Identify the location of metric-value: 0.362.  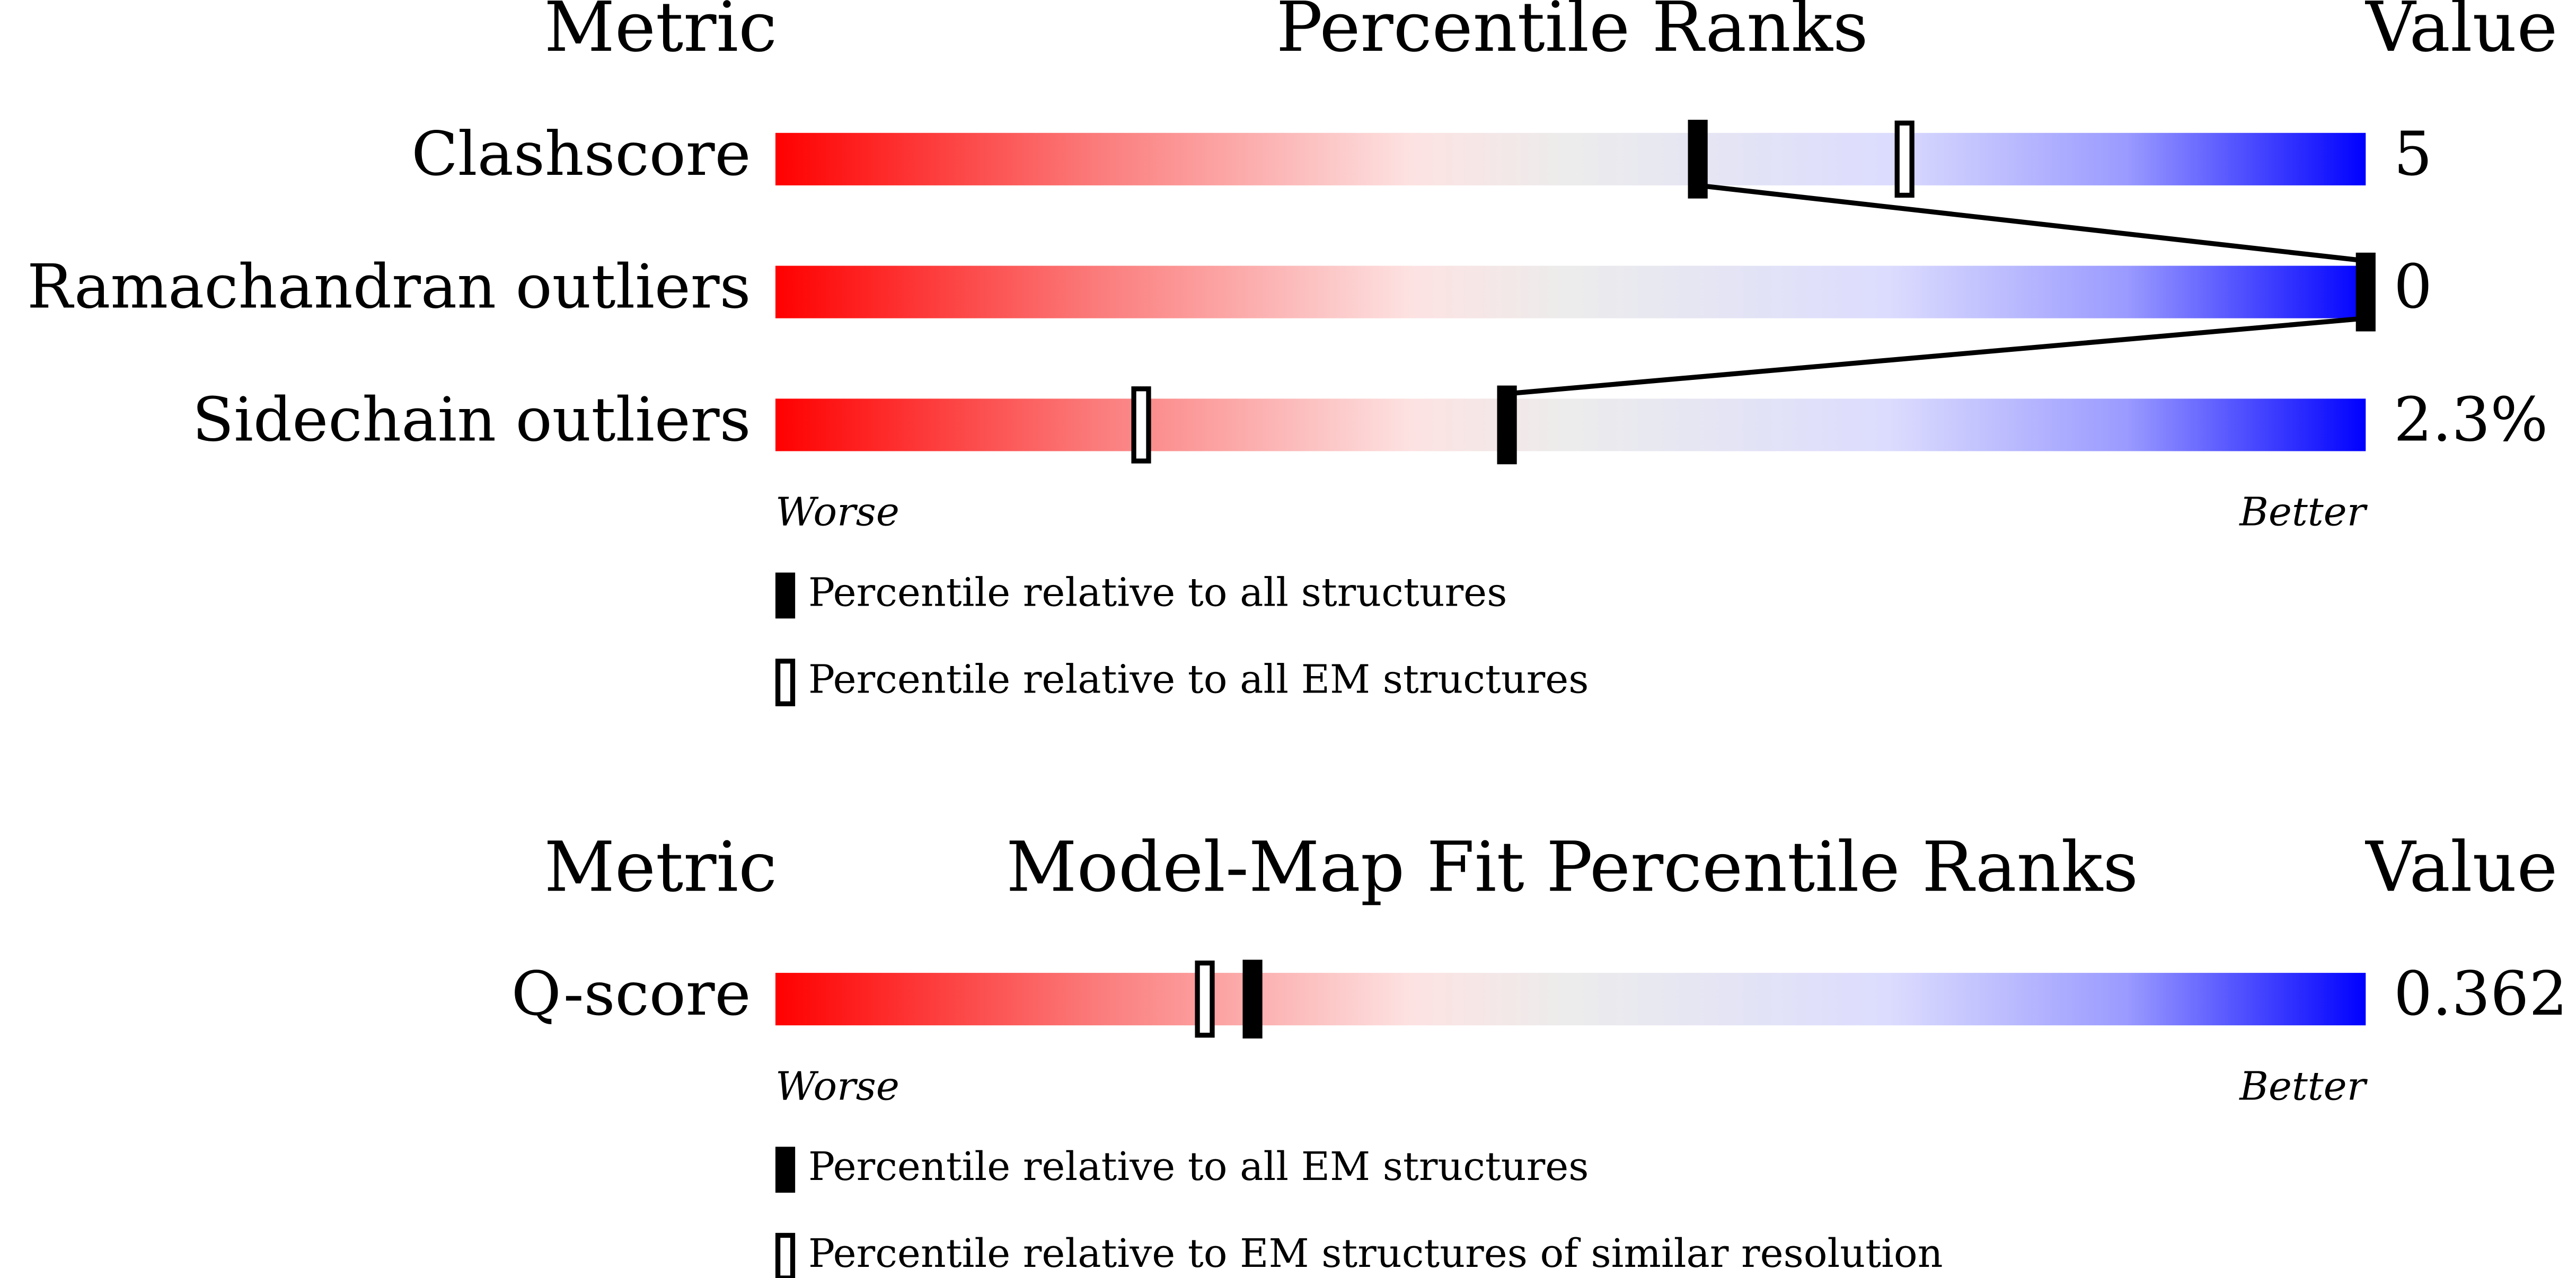
(2481, 994).